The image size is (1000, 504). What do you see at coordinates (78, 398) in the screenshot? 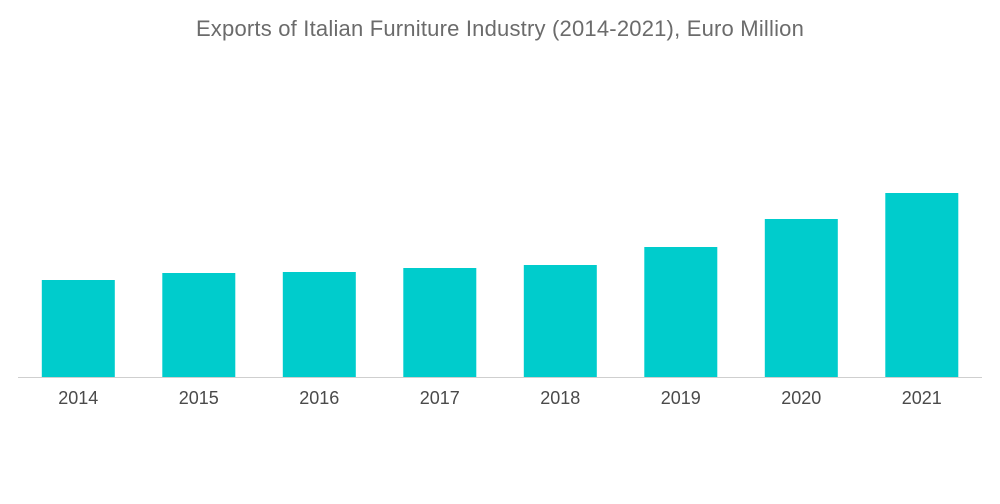
I see `x-tick-label-2014: 2014` at bounding box center [78, 398].